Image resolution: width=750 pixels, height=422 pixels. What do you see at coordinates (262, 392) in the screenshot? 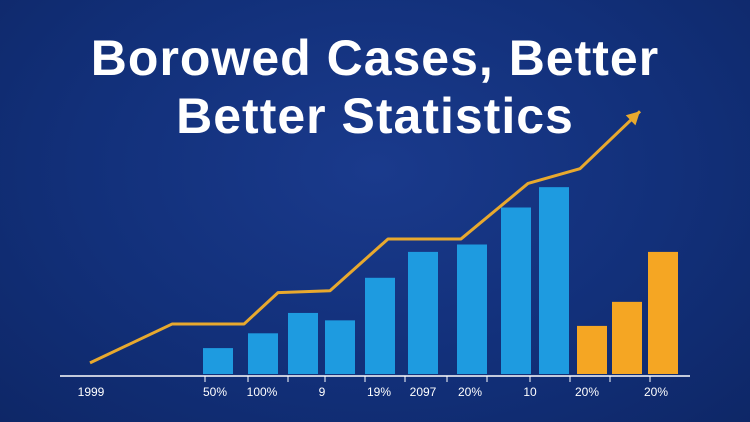
I see `x-tick-label: 100%` at bounding box center [262, 392].